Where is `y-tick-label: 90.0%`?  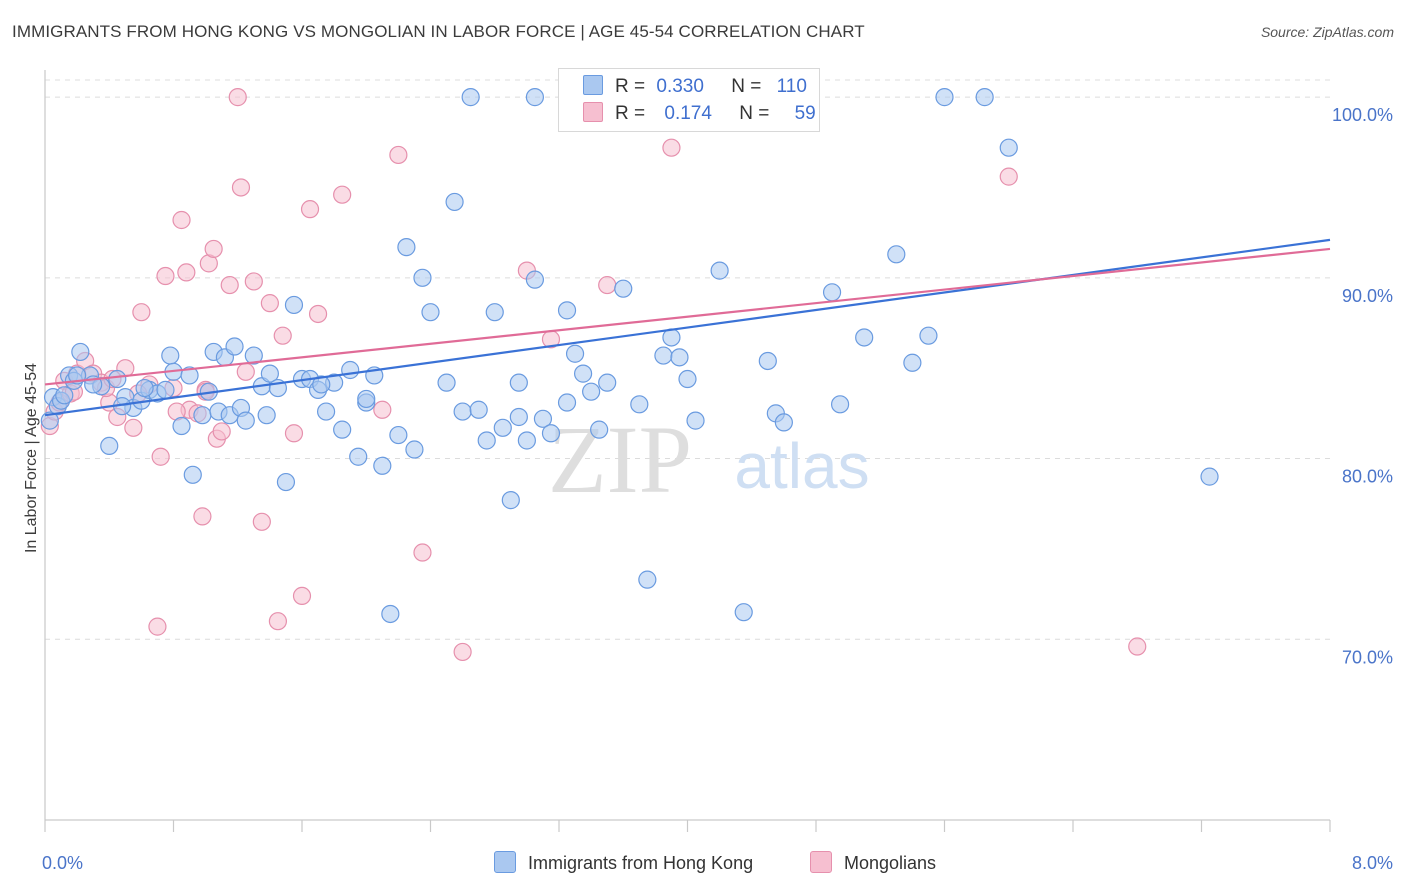
y-tick-label: 90.0% is located at coordinates (1367, 296).